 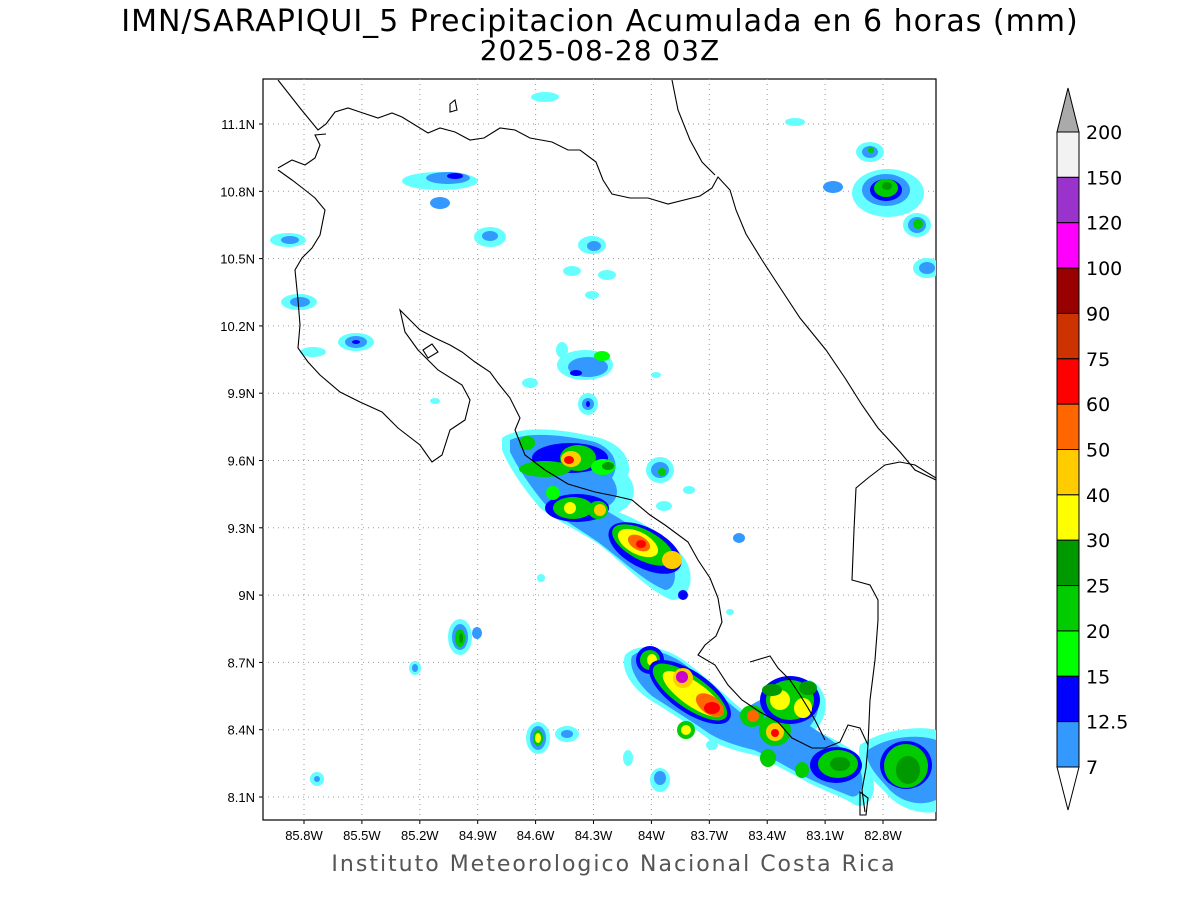 I want to click on lat-tick-label: 10.5N, so click(x=237, y=259).